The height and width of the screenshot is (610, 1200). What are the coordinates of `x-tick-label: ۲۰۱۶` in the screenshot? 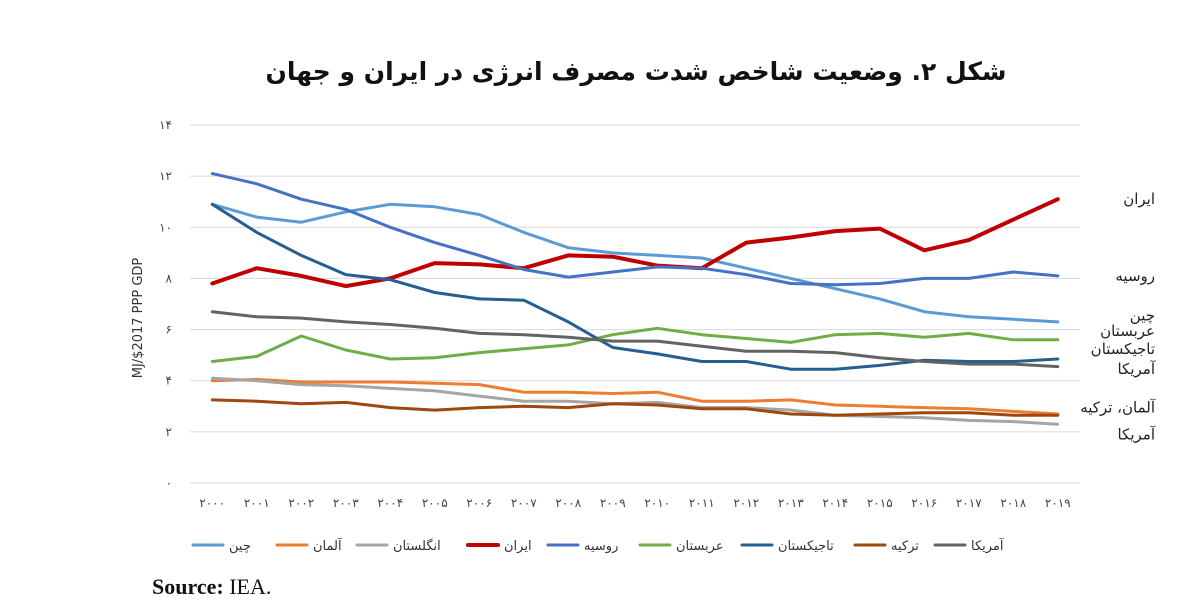 It's located at (924, 503).